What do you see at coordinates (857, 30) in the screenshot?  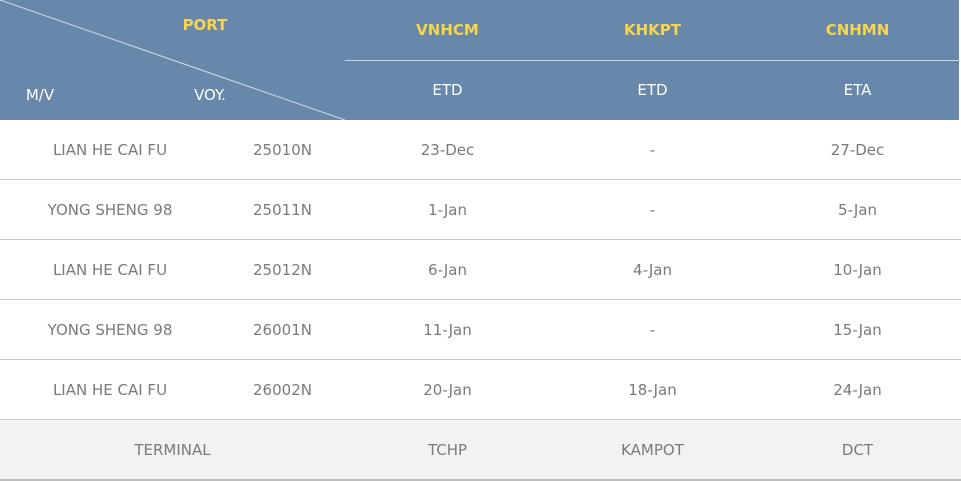 I see `port-code-cnhmn: CNHMN` at bounding box center [857, 30].